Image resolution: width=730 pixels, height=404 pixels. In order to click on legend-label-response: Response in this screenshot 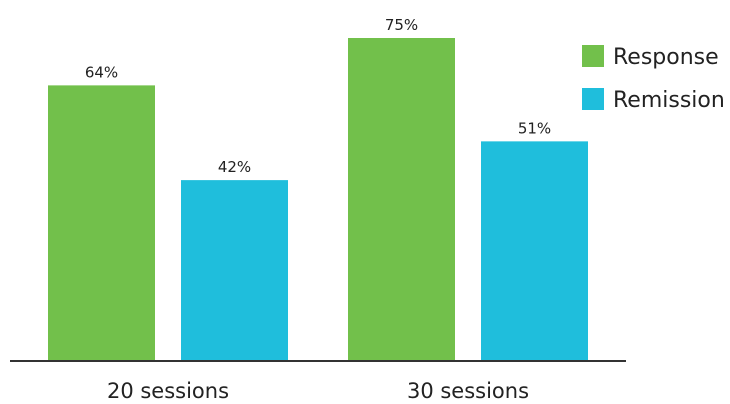, I will do `click(666, 57)`.